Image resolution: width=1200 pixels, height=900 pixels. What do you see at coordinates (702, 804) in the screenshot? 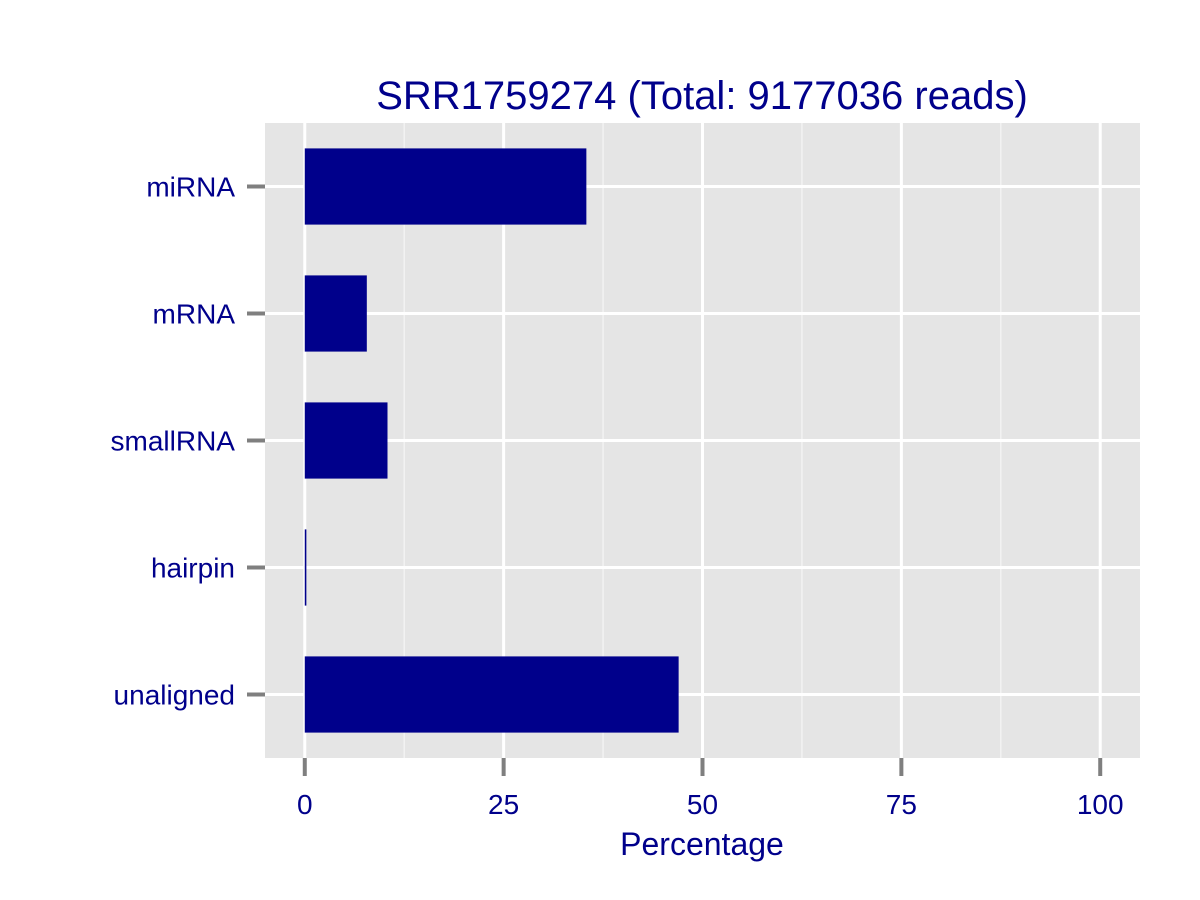
I see `x-tick-label: 50` at bounding box center [702, 804].